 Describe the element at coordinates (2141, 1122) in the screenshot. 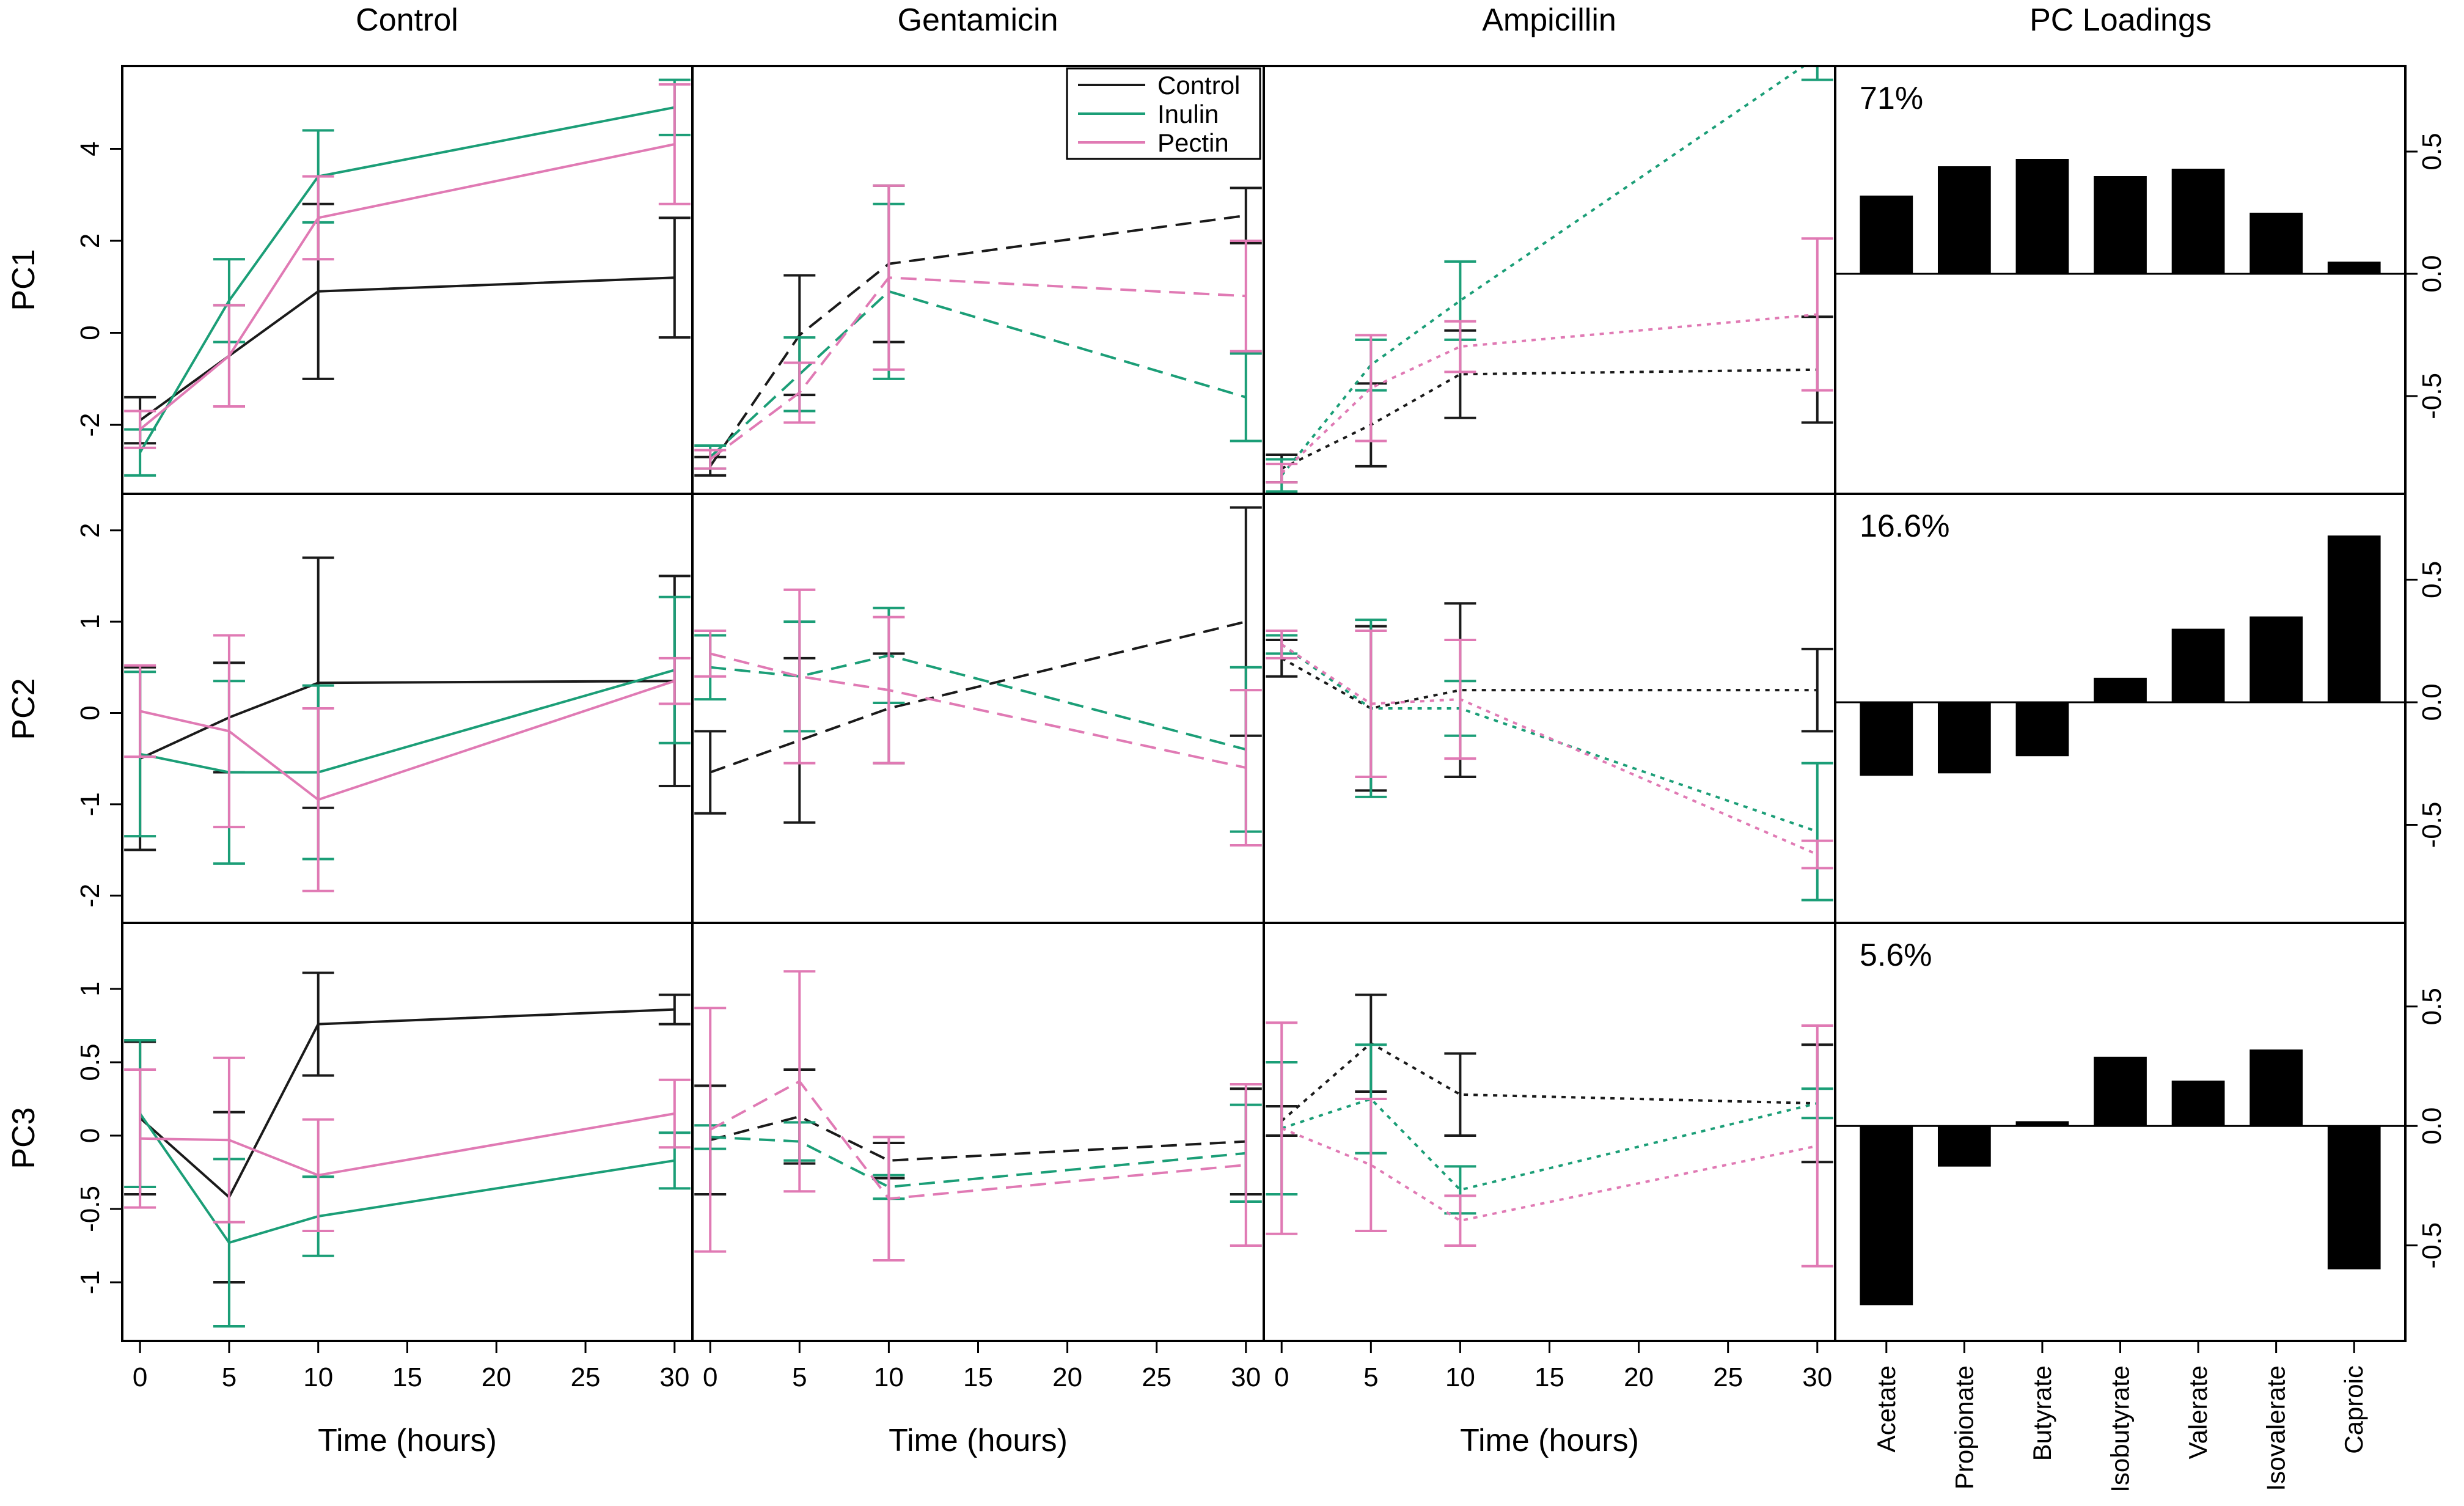

I see `loadings-panel-pc3: 5.6% -0.5 0.0 0.5` at that location.